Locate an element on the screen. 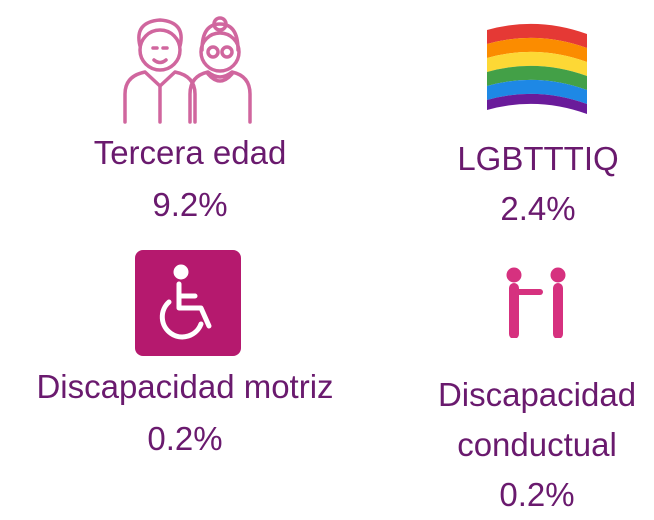 The height and width of the screenshot is (520, 654). value: 2.4% is located at coordinates (538, 208).